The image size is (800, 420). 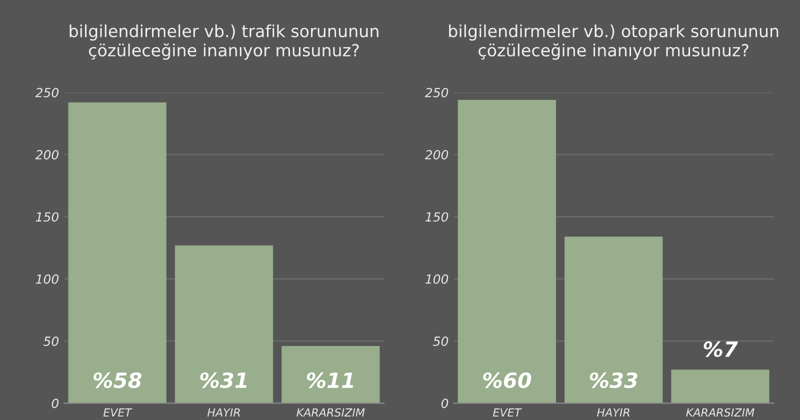 I want to click on annotation: %7, so click(x=721, y=349).